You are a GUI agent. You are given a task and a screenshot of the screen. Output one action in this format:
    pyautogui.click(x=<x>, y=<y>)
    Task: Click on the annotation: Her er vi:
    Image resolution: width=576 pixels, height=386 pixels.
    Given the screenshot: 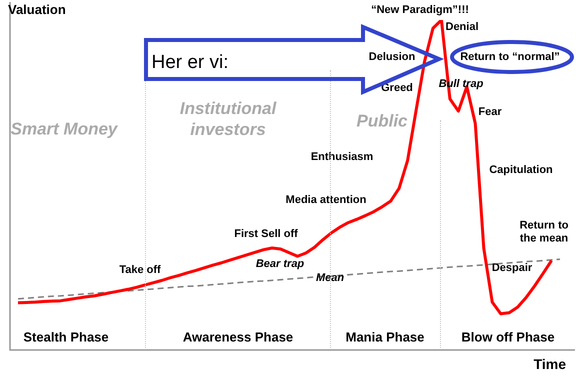 What is the action you would take?
    pyautogui.click(x=190, y=63)
    